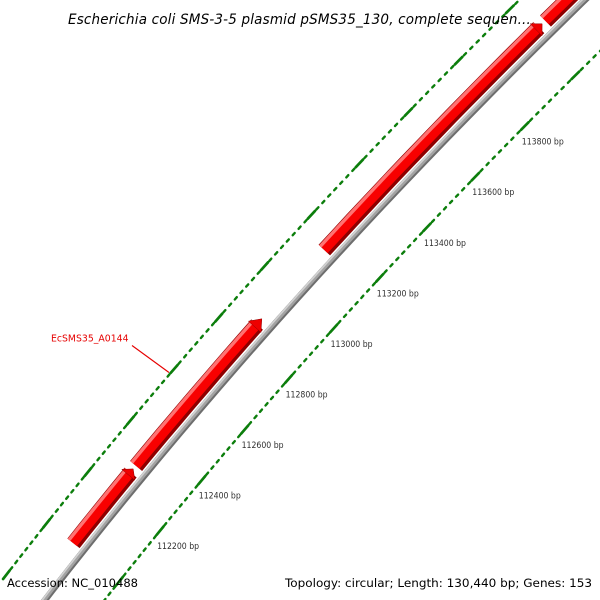 The image size is (600, 600). Describe the element at coordinates (255, 325) in the screenshot. I see `gene-arrow-tip` at that location.